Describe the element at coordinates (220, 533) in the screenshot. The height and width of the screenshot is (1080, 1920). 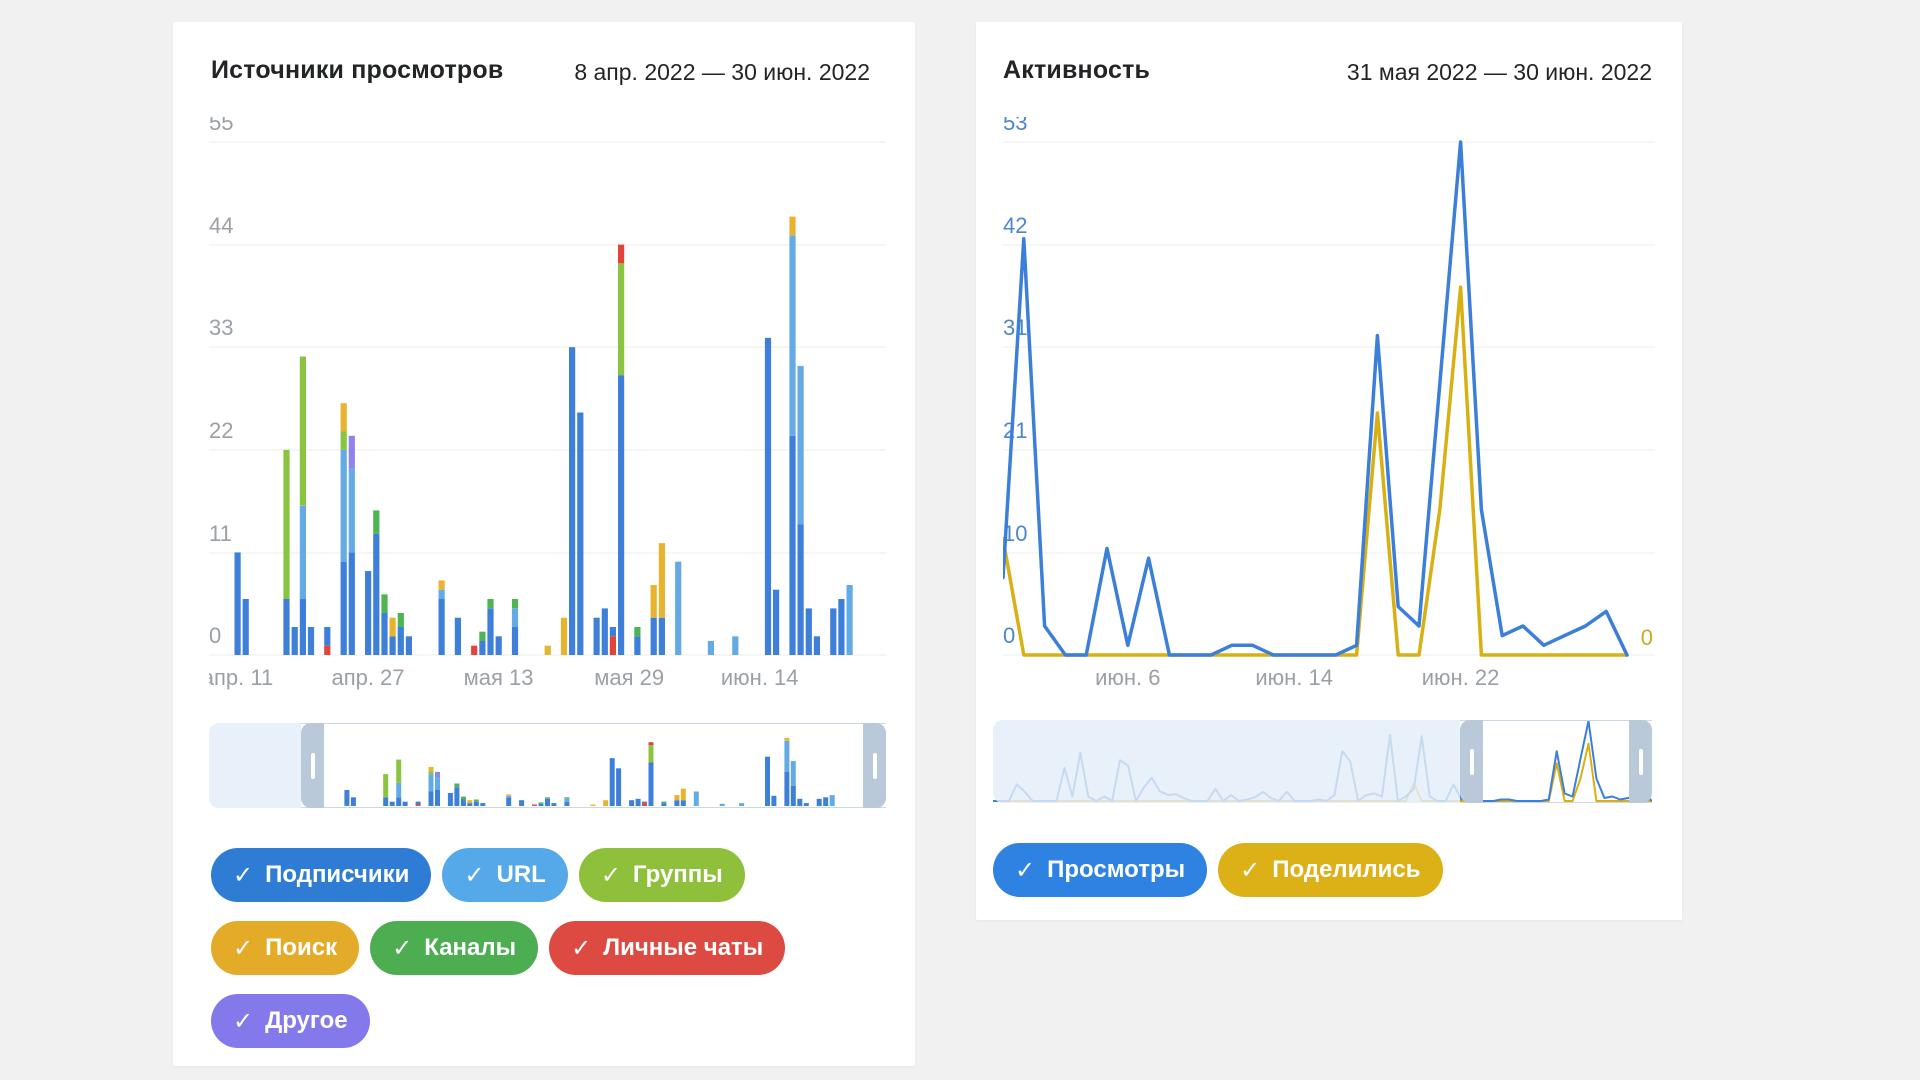
I see `svg-text: 11` at that location.